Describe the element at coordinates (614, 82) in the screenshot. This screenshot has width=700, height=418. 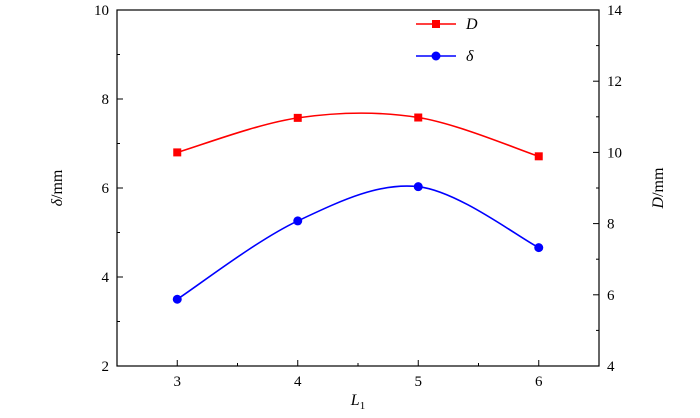
I see `right-tick-label-12: 12` at that location.